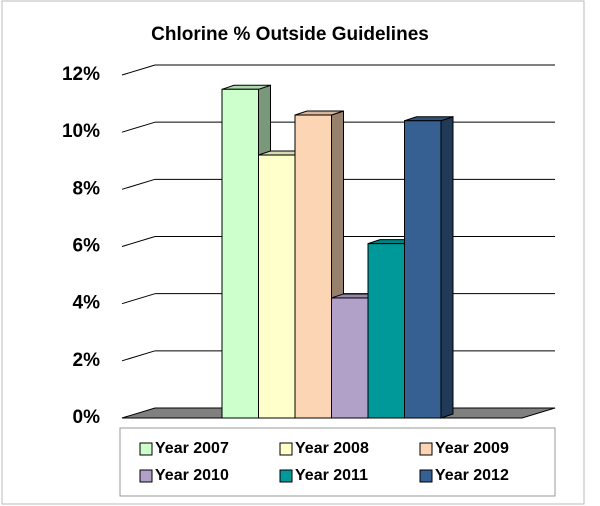 The height and width of the screenshot is (506, 600). Describe the element at coordinates (447, 267) in the screenshot. I see `bar-side` at that location.